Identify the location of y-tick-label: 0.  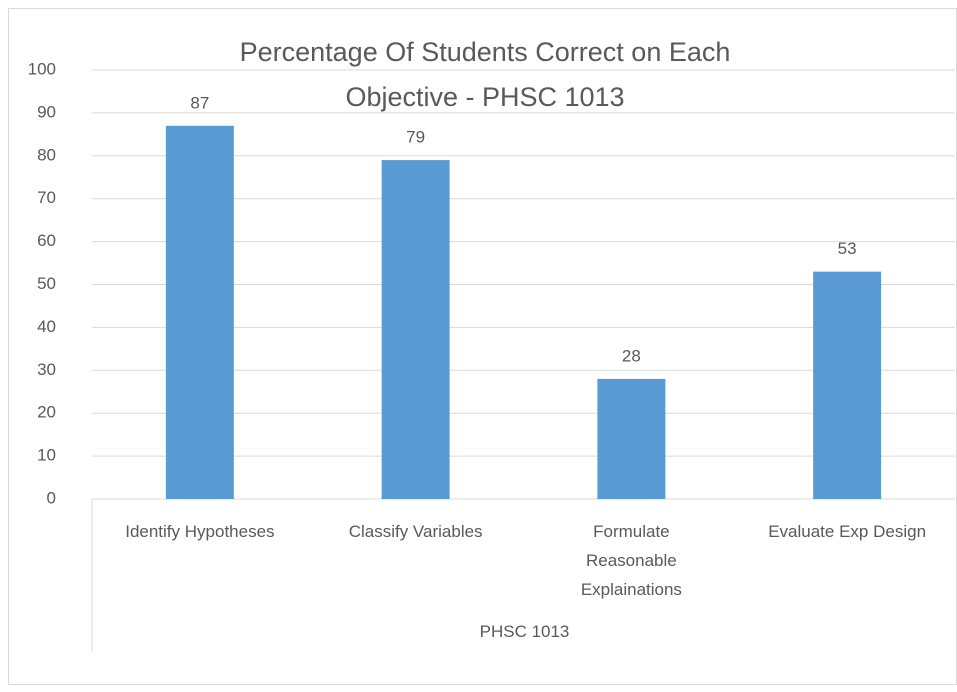
(51, 497).